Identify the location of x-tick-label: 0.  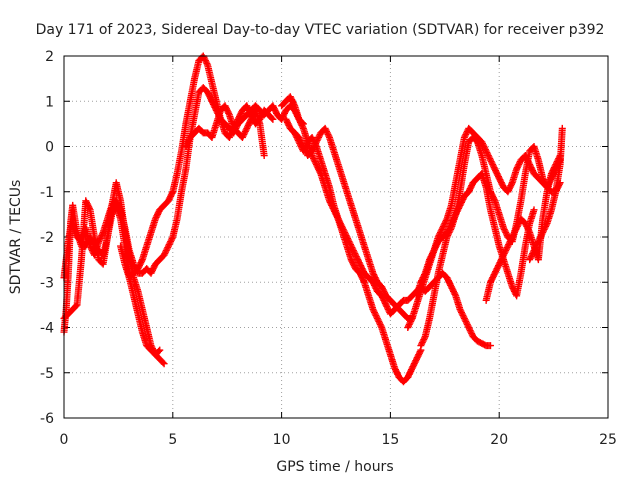
(64, 440).